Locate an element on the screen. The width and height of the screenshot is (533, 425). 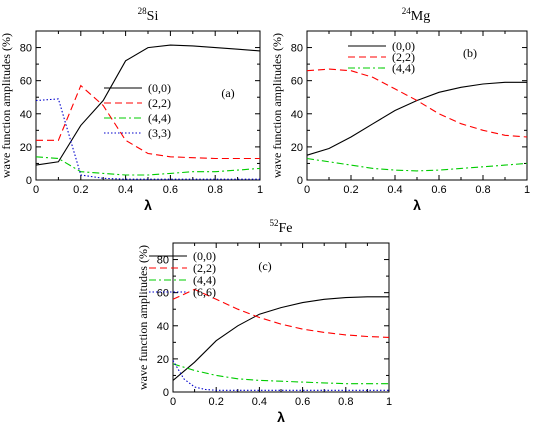
legend-label: (3,3) is located at coordinates (159, 133).